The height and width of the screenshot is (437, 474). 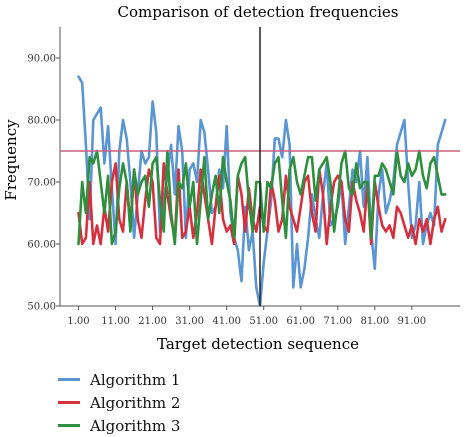 What do you see at coordinates (41, 59) in the screenshot?
I see `y-tick-label: 90.00` at bounding box center [41, 59].